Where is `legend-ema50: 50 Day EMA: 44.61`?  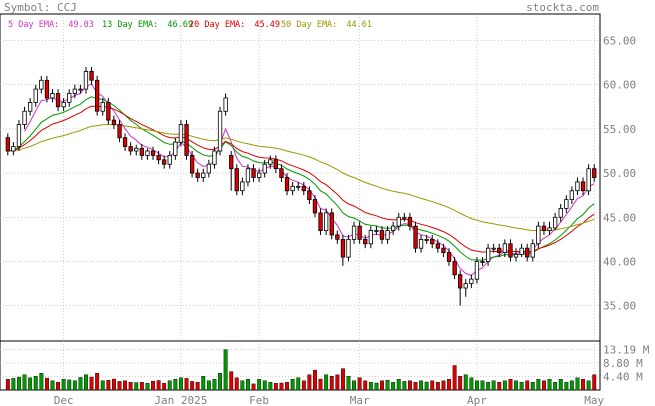 legend-ema50: 50 Day EMA: 44.61 is located at coordinates (326, 25).